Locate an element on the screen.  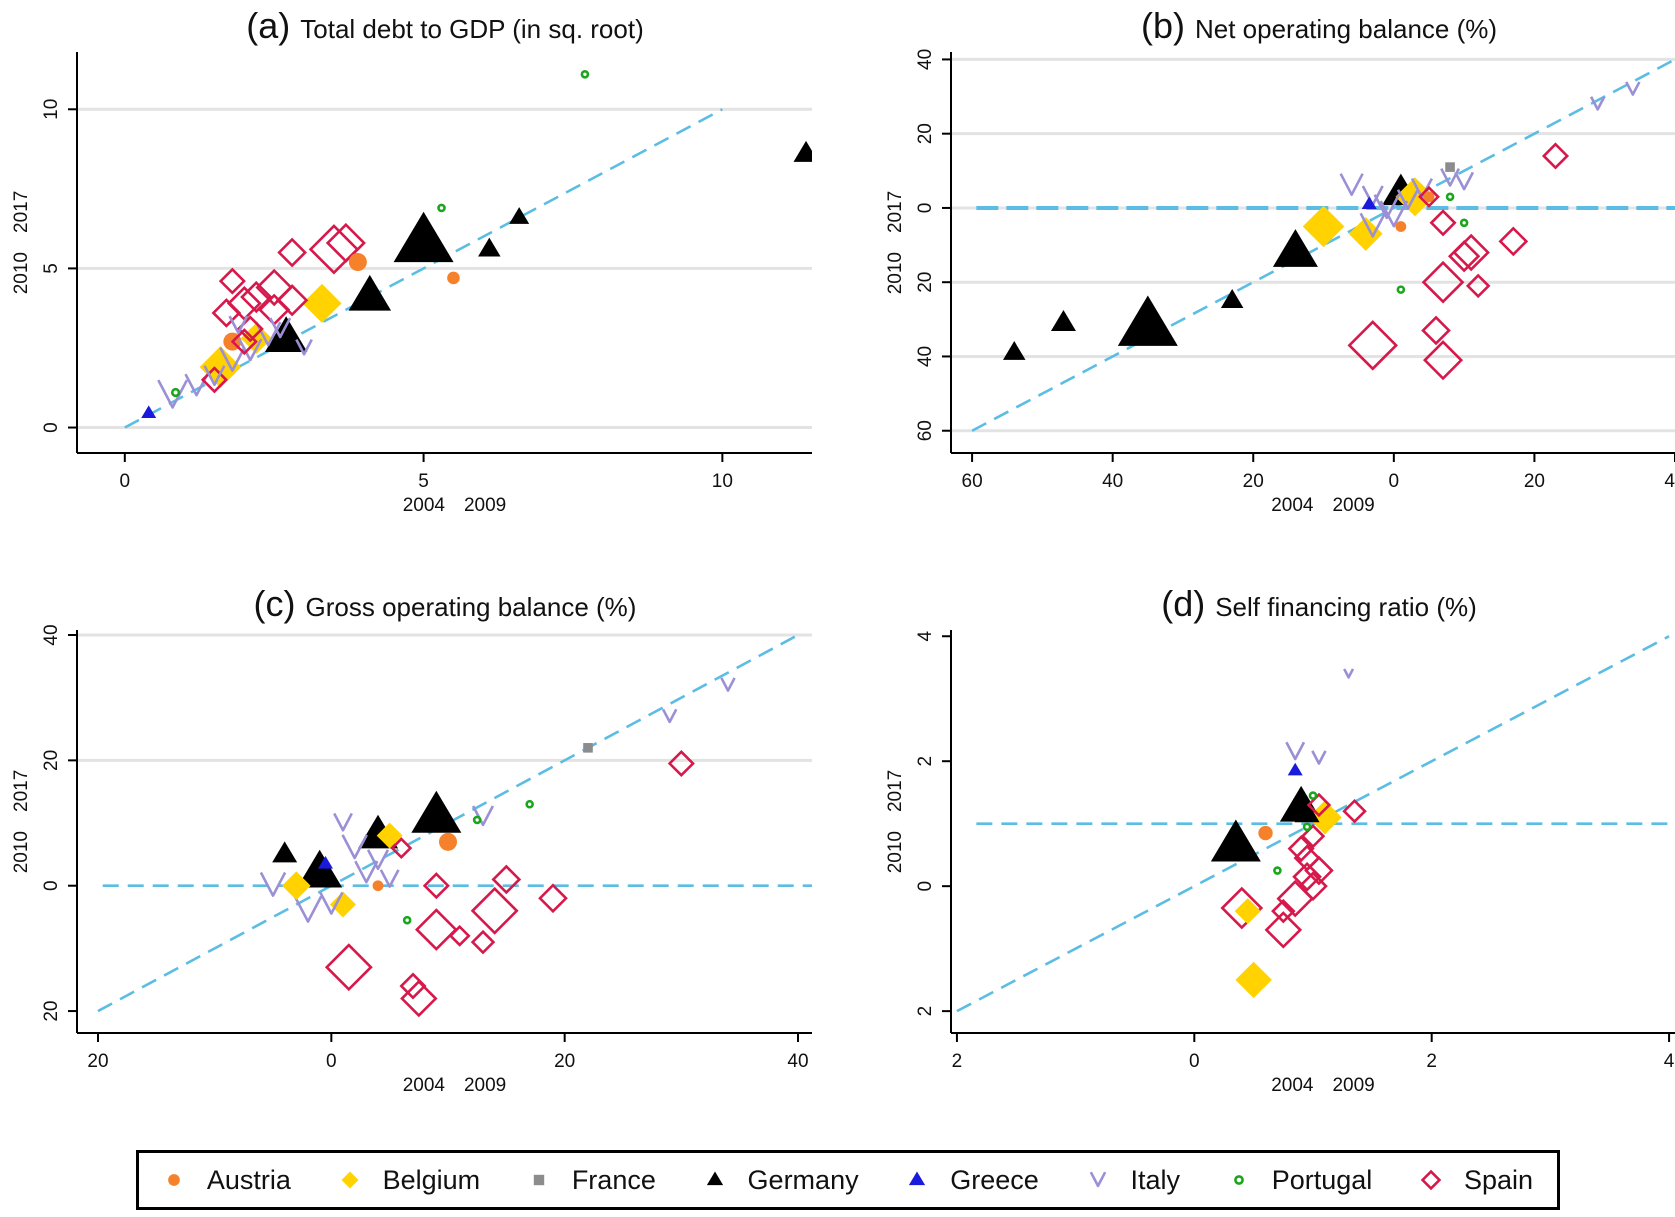
y-tick-label: 20 is located at coordinates (925, 133).